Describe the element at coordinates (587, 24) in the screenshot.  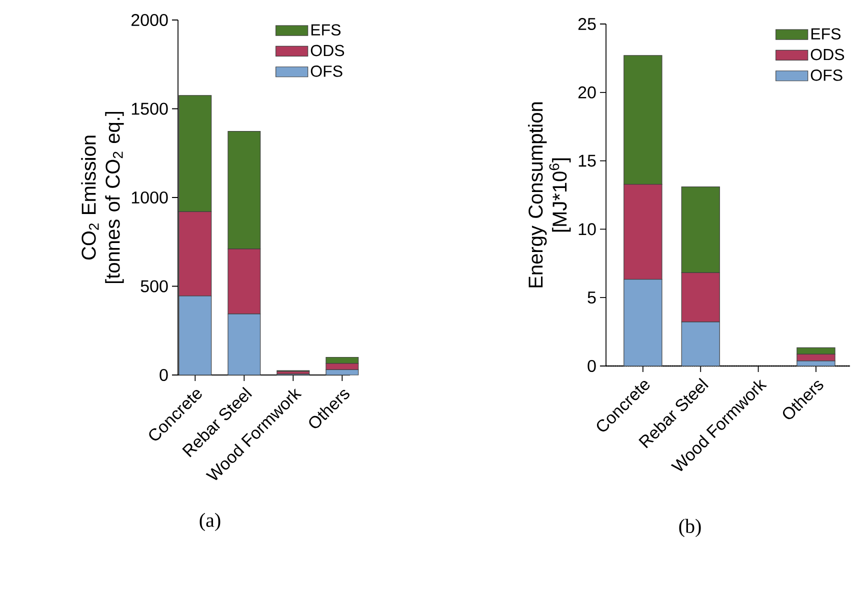
I see `y-tick-label: 25` at that location.